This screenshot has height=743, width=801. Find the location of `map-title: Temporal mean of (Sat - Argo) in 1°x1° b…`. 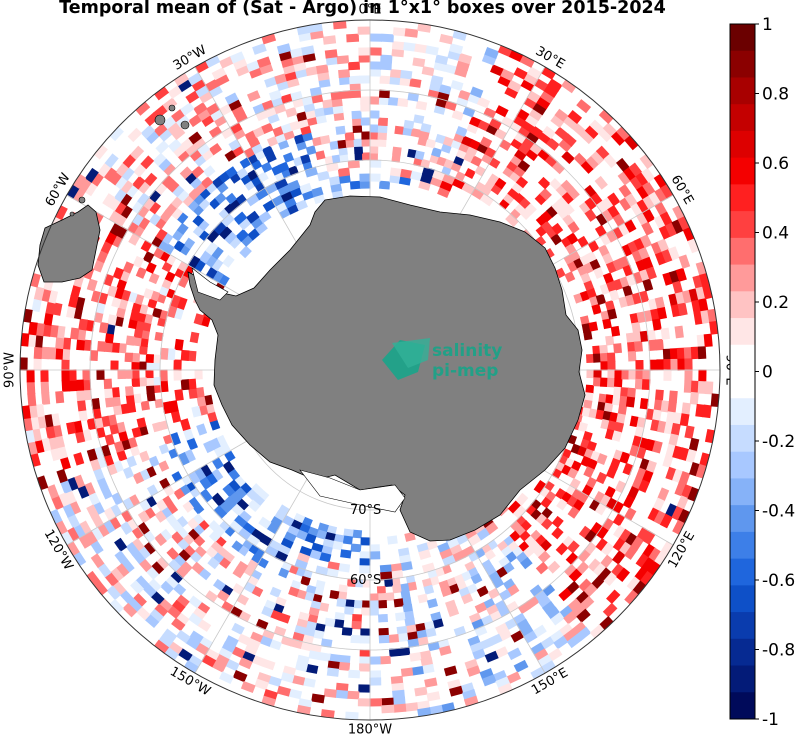

map-title: Temporal mean of (Sat - Argo) in 1°x1° b… is located at coordinates (362, 9).